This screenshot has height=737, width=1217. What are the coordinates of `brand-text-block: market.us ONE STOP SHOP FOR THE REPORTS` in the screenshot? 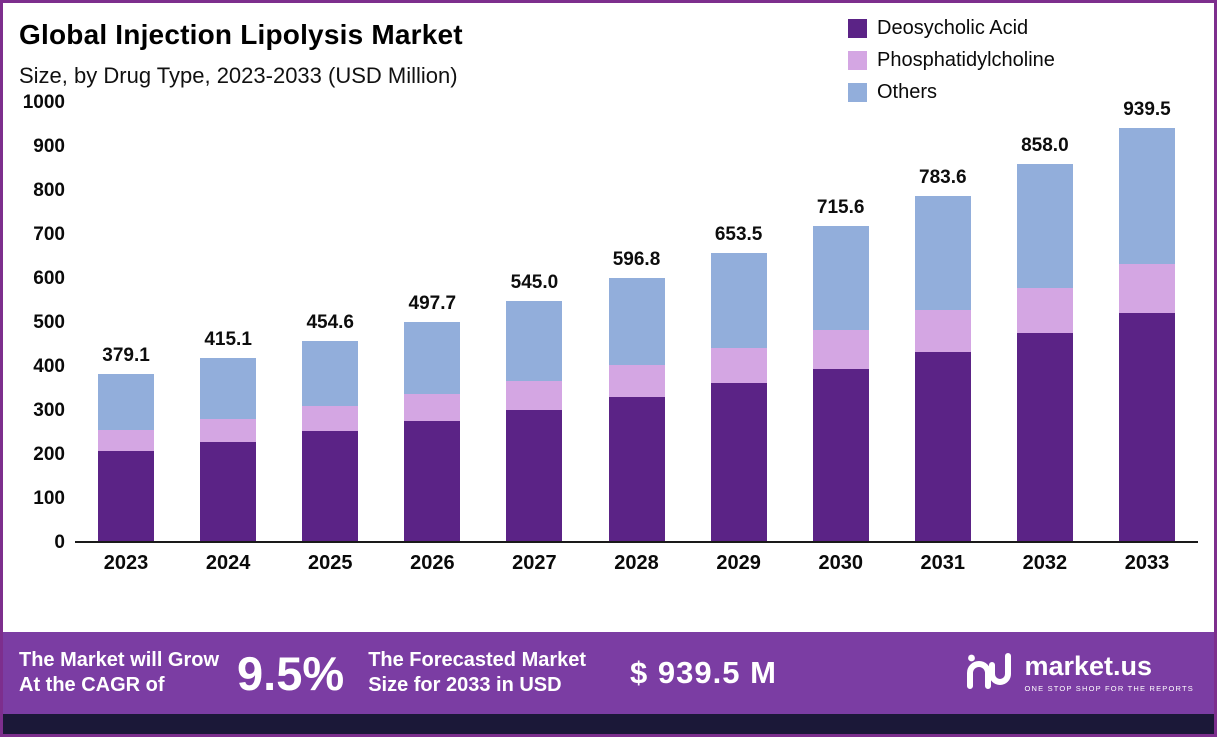 It's located at (1109, 673).